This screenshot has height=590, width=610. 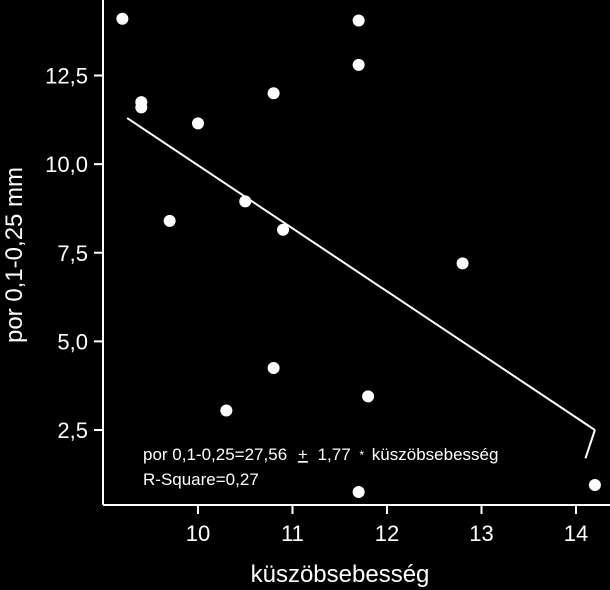 I want to click on x-tick-label: 12, so click(x=387, y=533).